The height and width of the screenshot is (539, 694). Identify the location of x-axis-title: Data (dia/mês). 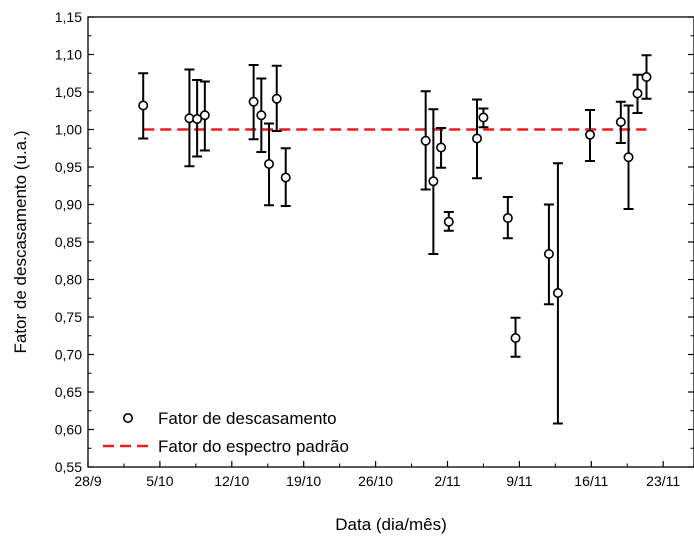
(390, 524).